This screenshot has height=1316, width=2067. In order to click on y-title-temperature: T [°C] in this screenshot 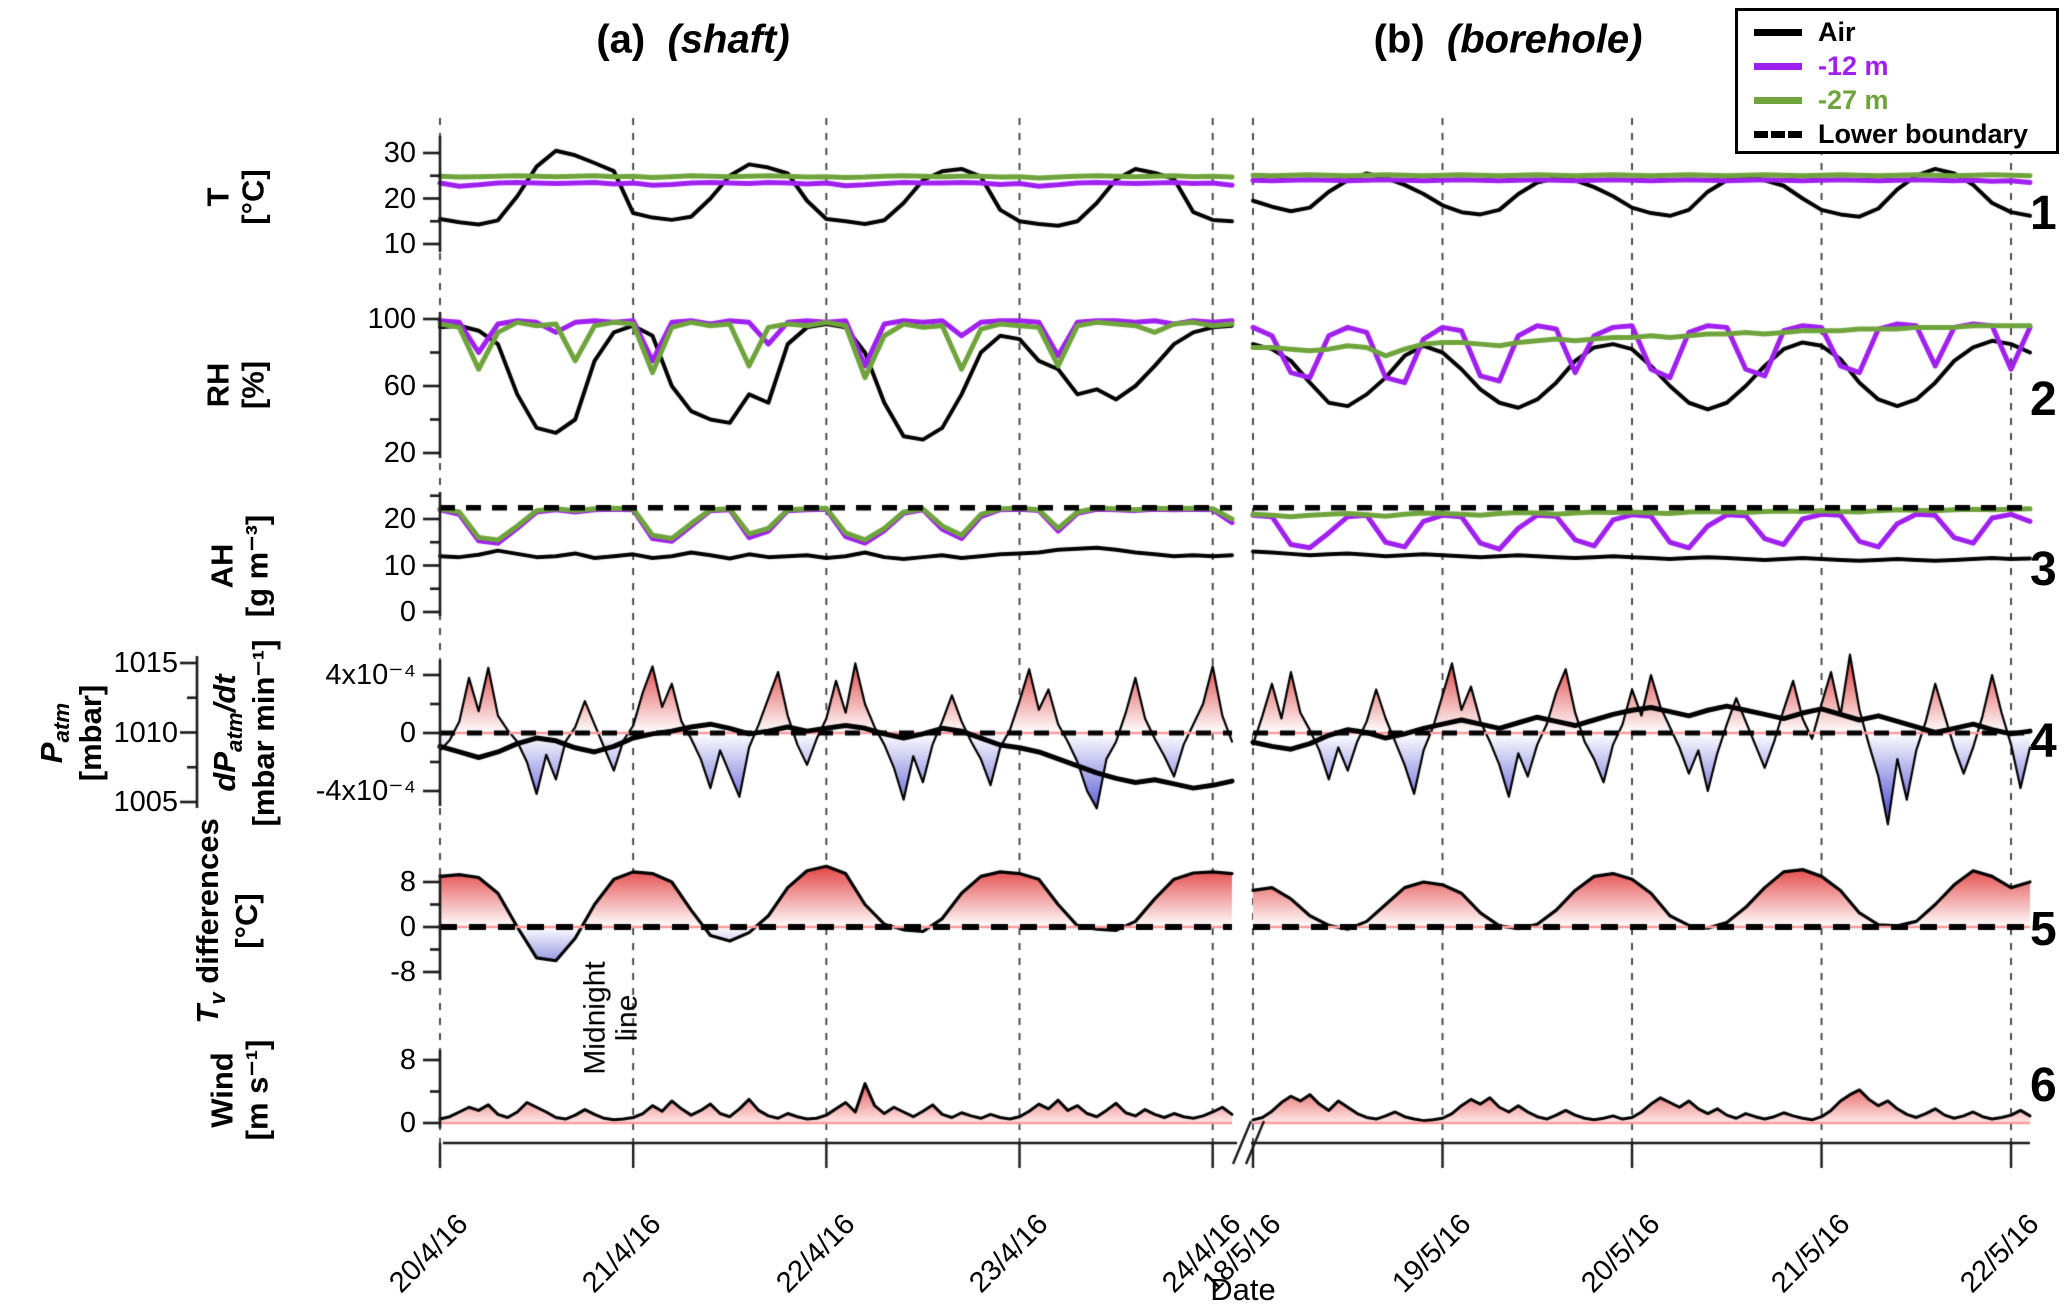, I will do `click(235, 196)`.